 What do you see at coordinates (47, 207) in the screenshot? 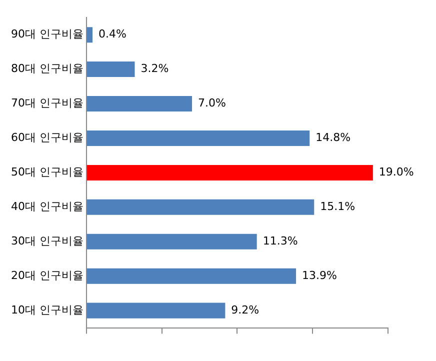
I see `y-tick-label: 40대 인구비율` at bounding box center [47, 207].